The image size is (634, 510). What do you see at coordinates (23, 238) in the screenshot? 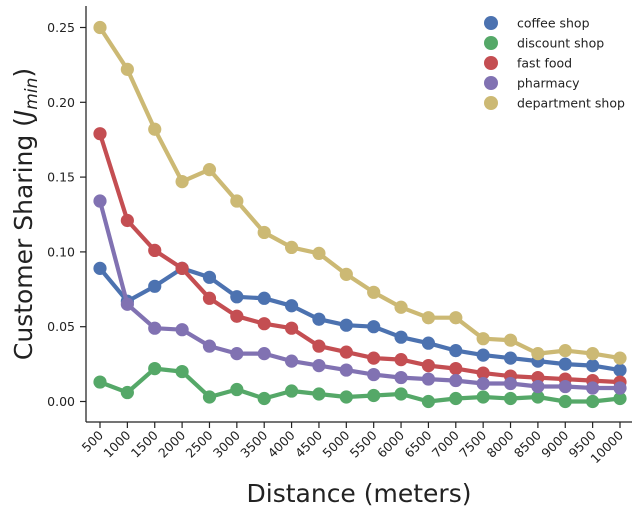
I see `y-axis-title-prefix: Customer Sharing (` at bounding box center [23, 238].